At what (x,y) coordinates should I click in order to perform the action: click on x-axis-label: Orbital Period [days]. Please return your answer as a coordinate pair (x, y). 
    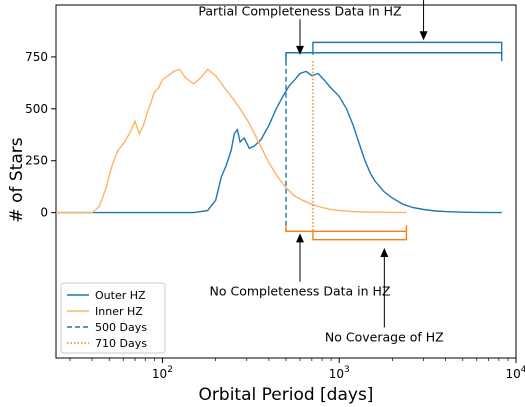
    Looking at the image, I should click on (286, 395).